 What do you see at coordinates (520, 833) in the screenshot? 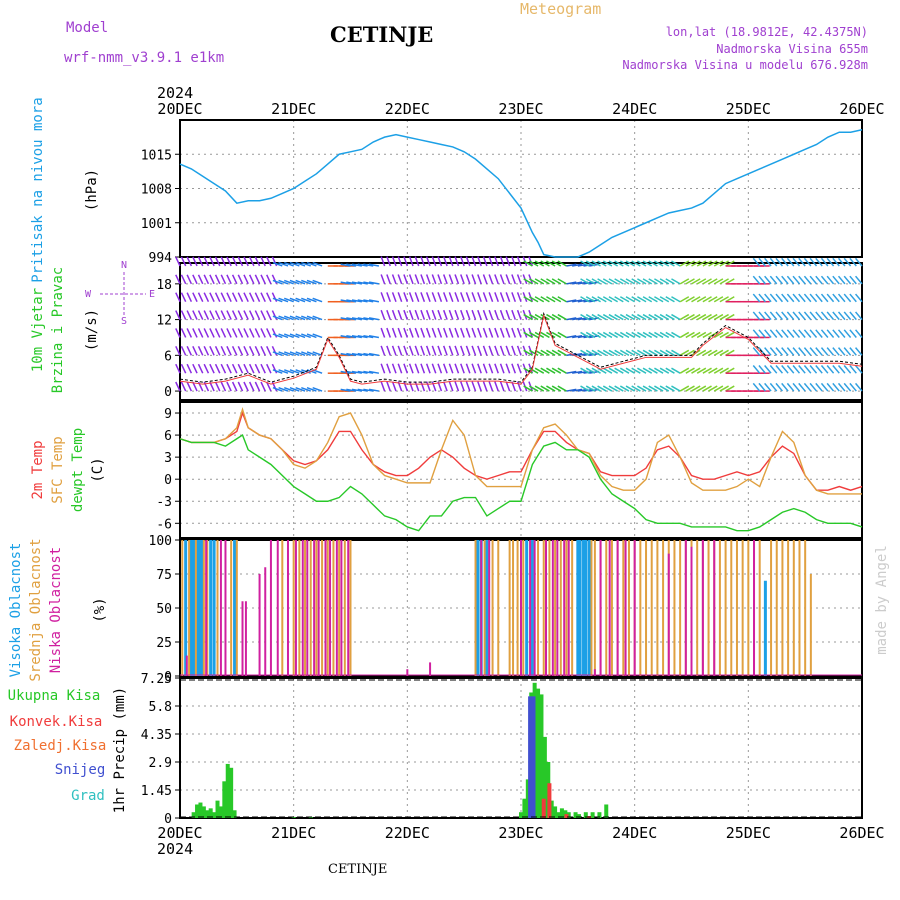
I see `x-tick-label-bottom: 23DEC` at bounding box center [520, 833].